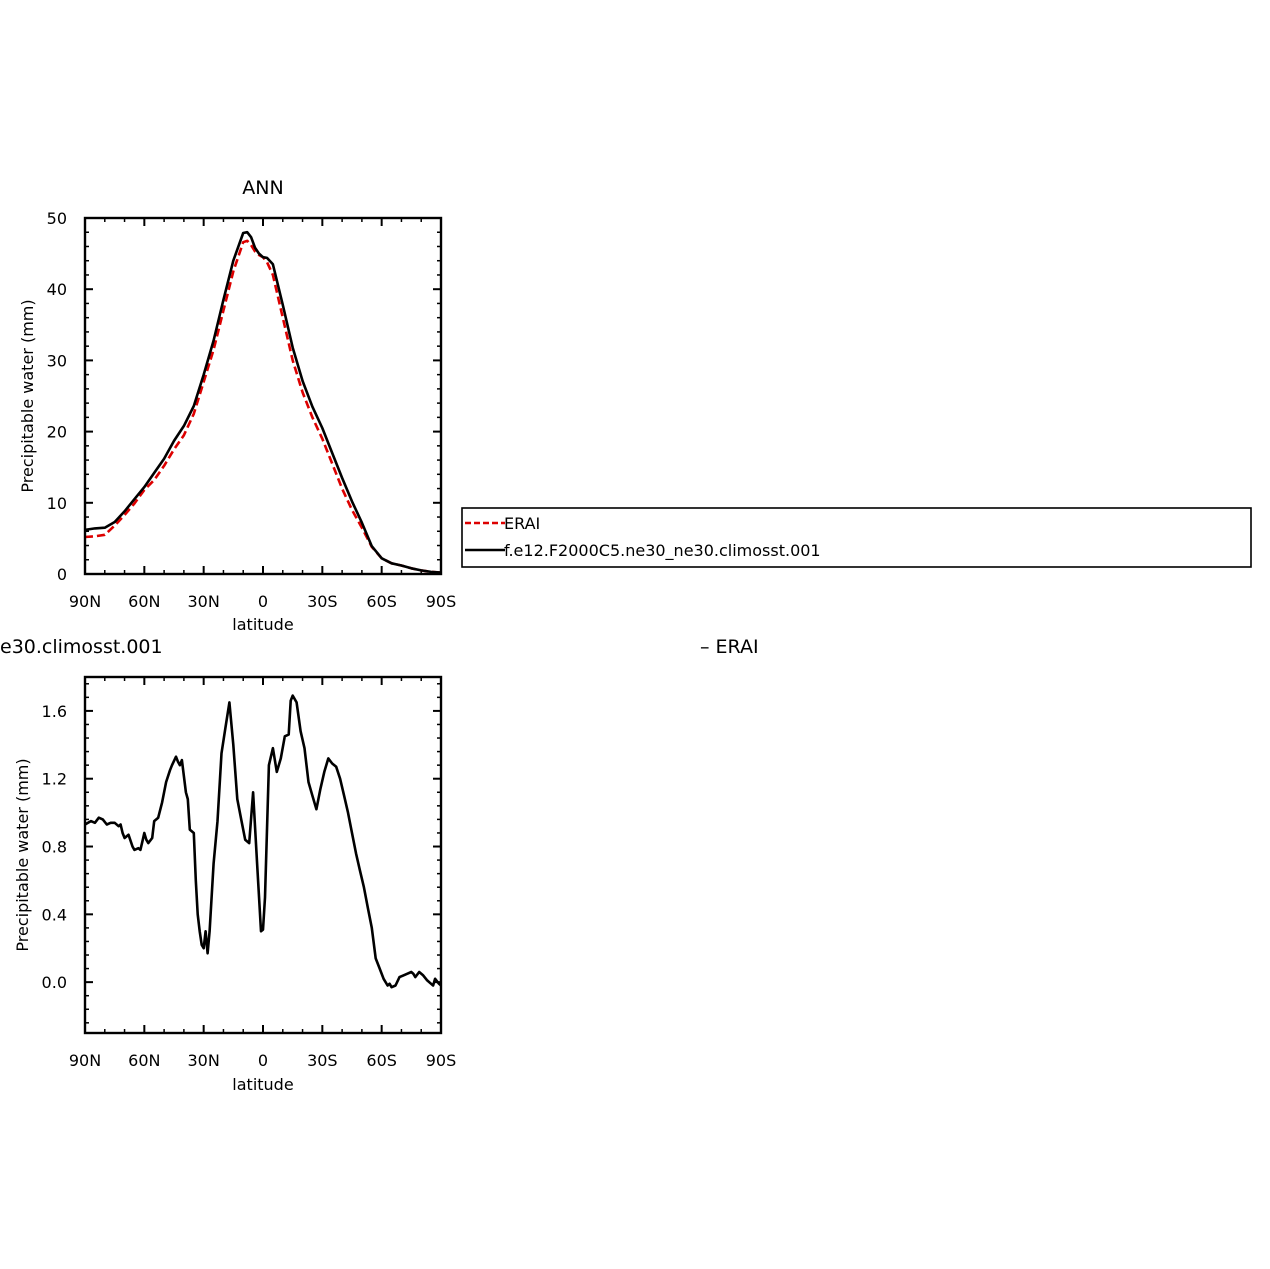  Describe the element at coordinates (57, 503) in the screenshot. I see `top-y-tick-label: 10` at that location.